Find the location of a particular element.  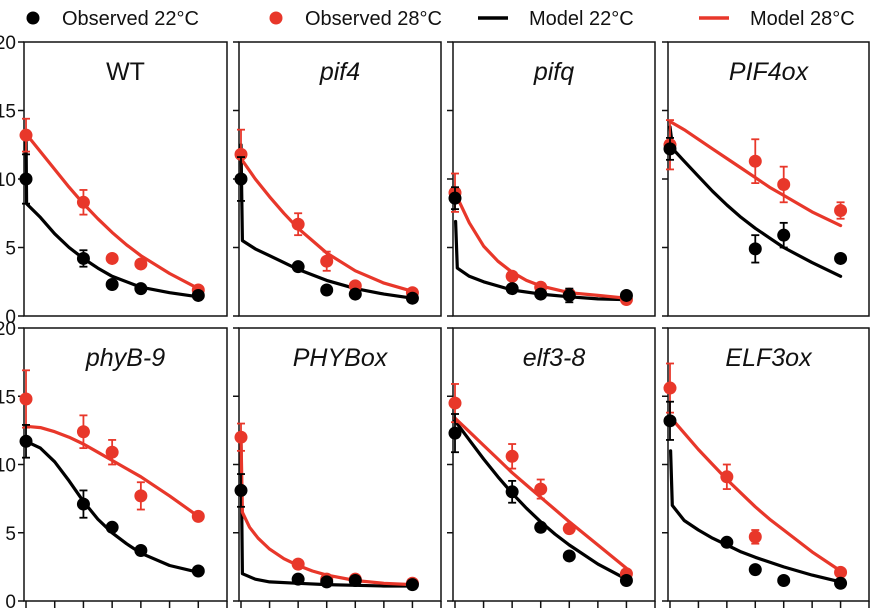

panel-title: pif4 is located at coordinates (339, 72).